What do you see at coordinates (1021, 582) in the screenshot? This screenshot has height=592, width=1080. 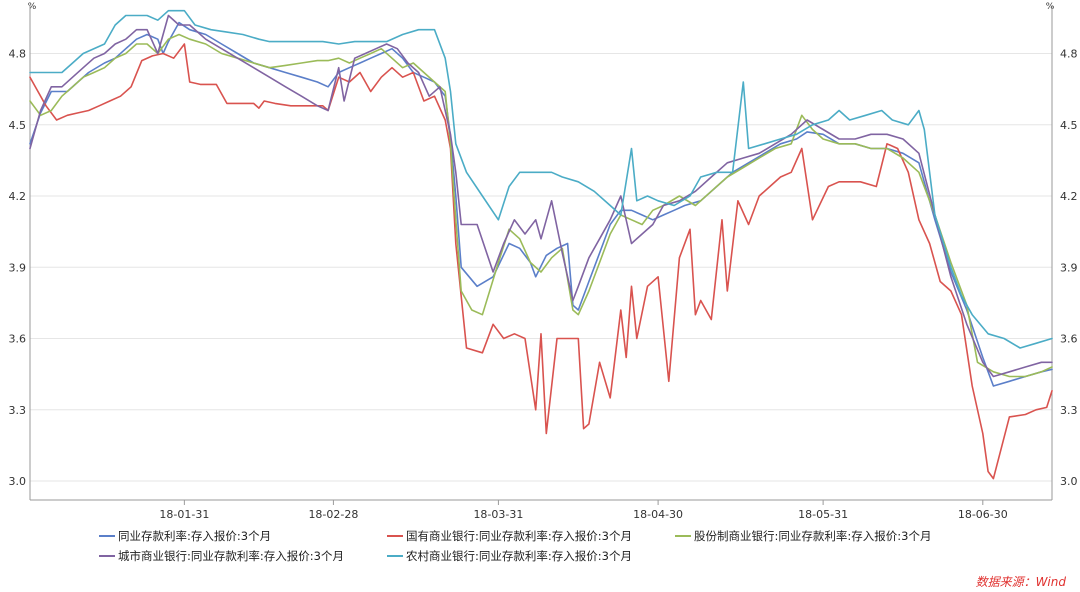 I see `data-source: 数据来源：Wind` at bounding box center [1021, 582].